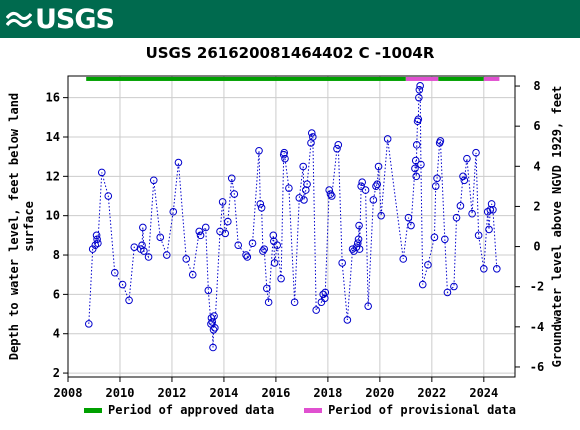  I want to click on usgs-logo: USGS, so click(60, 19).